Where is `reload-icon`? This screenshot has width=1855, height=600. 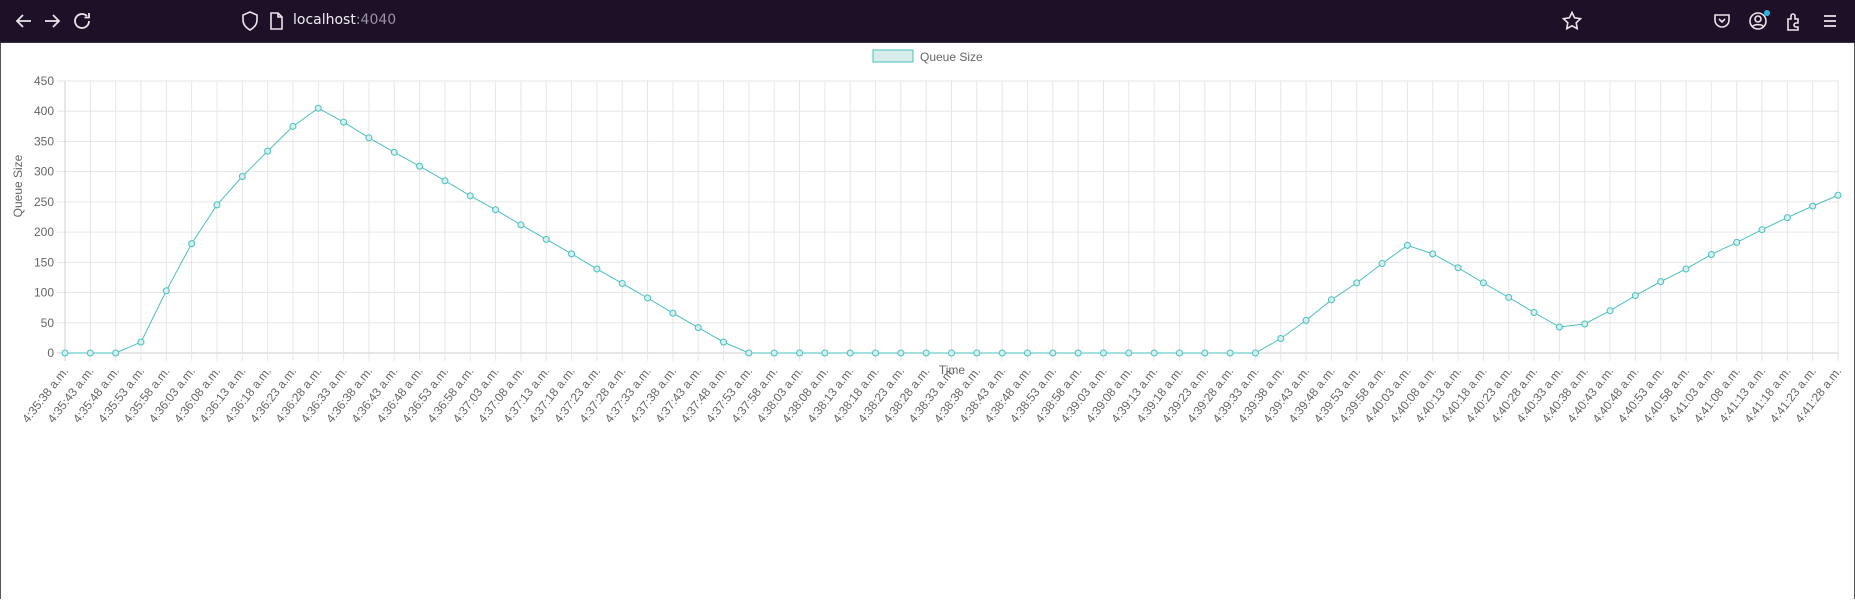
reload-icon is located at coordinates (82, 21).